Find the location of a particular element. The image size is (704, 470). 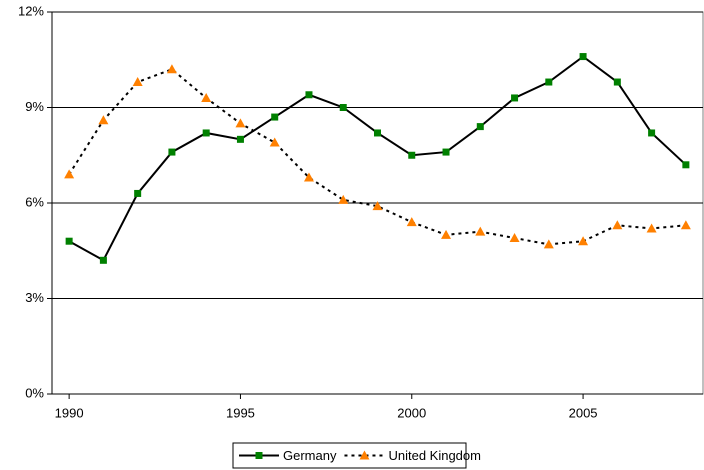

y-tick-label: 3% is located at coordinates (34, 297).